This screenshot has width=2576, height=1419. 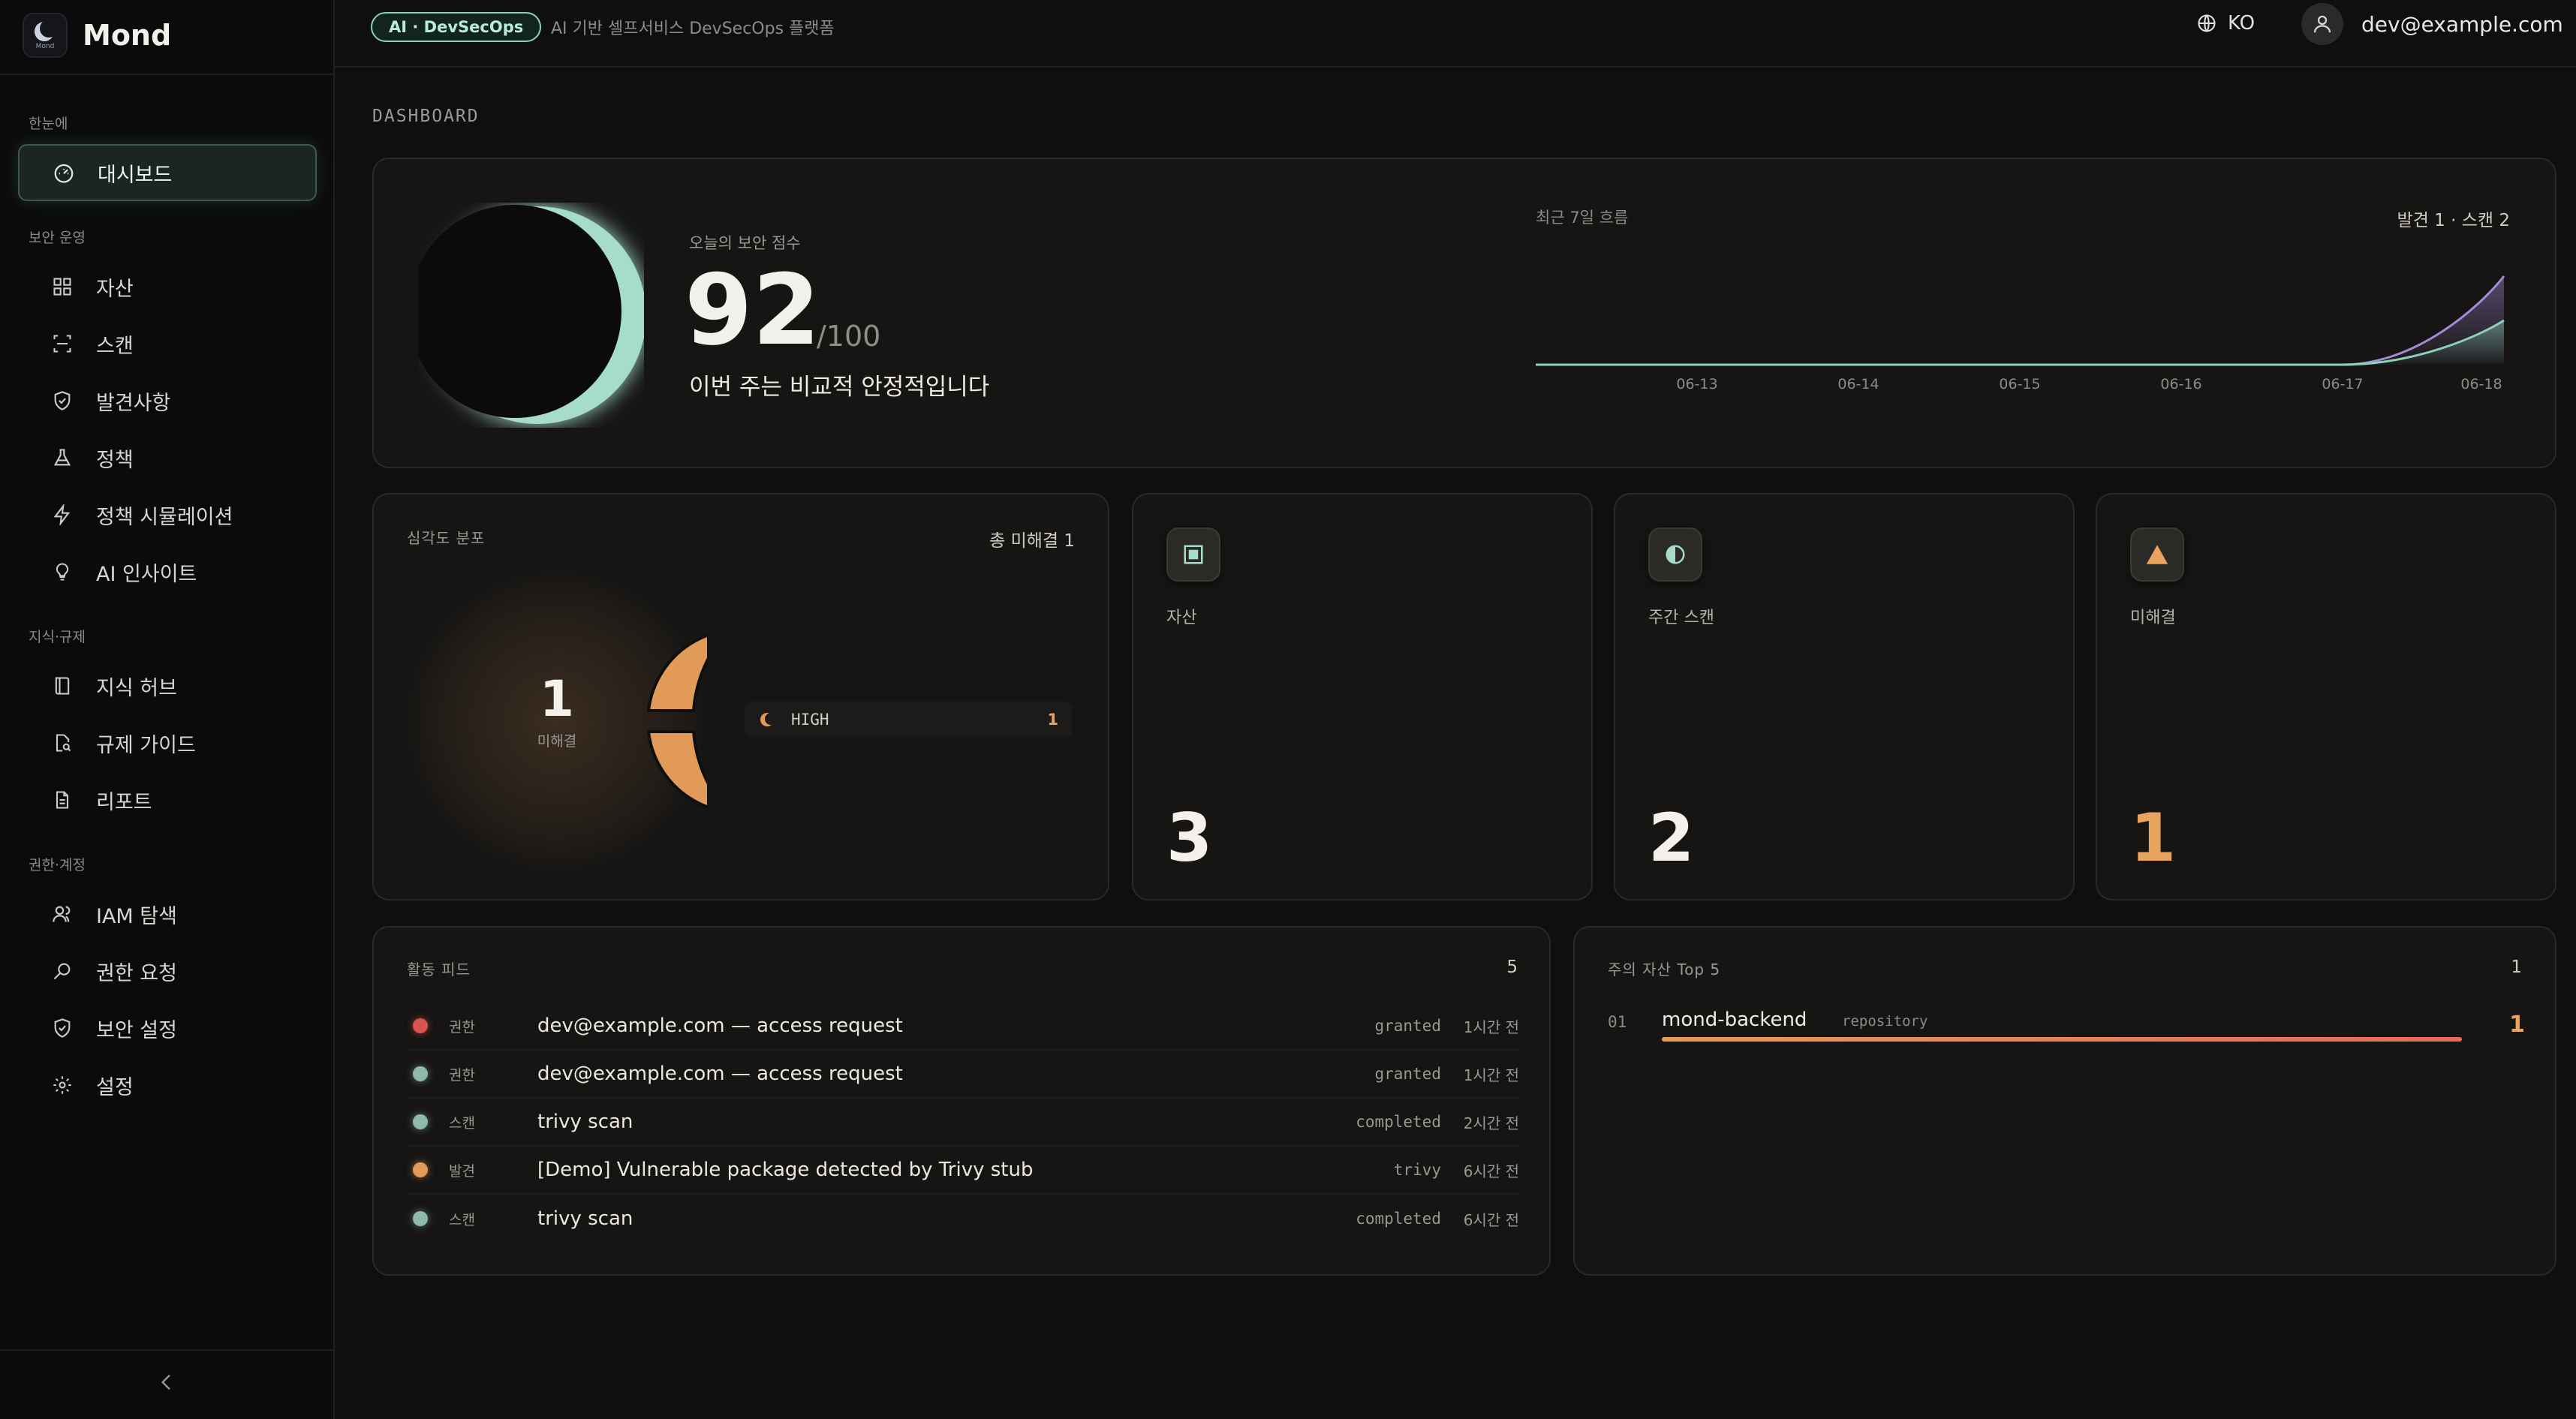 I want to click on severity-donut: 1 미해결, so click(x=687, y=721).